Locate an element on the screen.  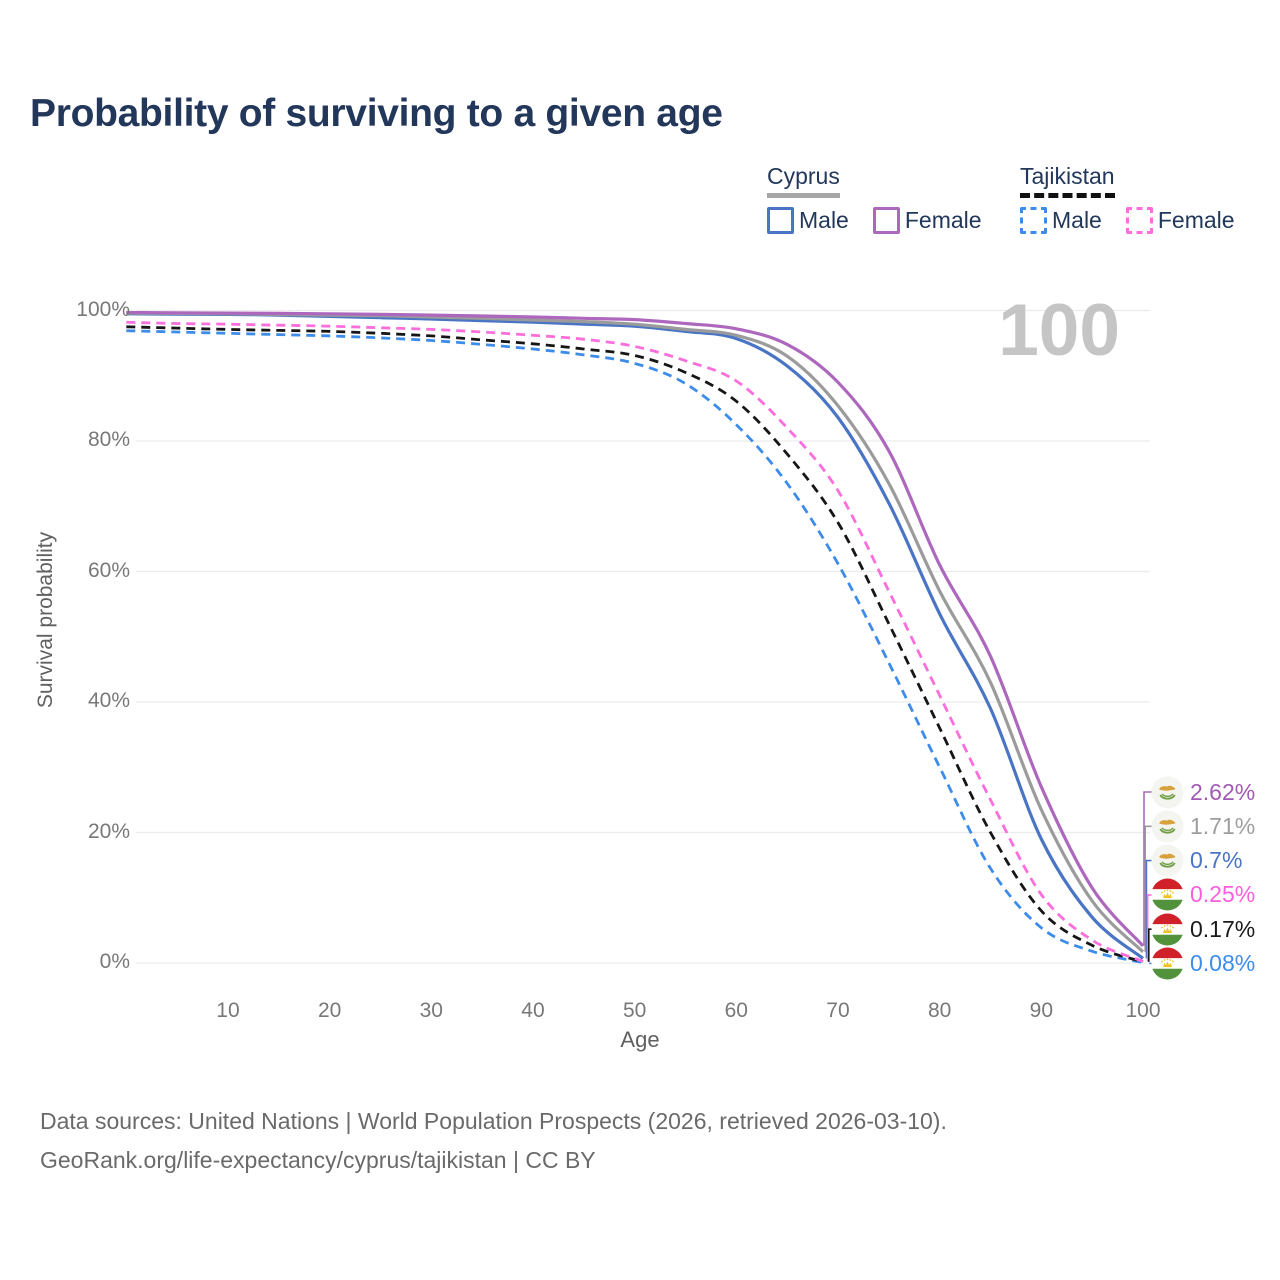
end-label-tajikistan: 0.17% is located at coordinates (1203, 929).